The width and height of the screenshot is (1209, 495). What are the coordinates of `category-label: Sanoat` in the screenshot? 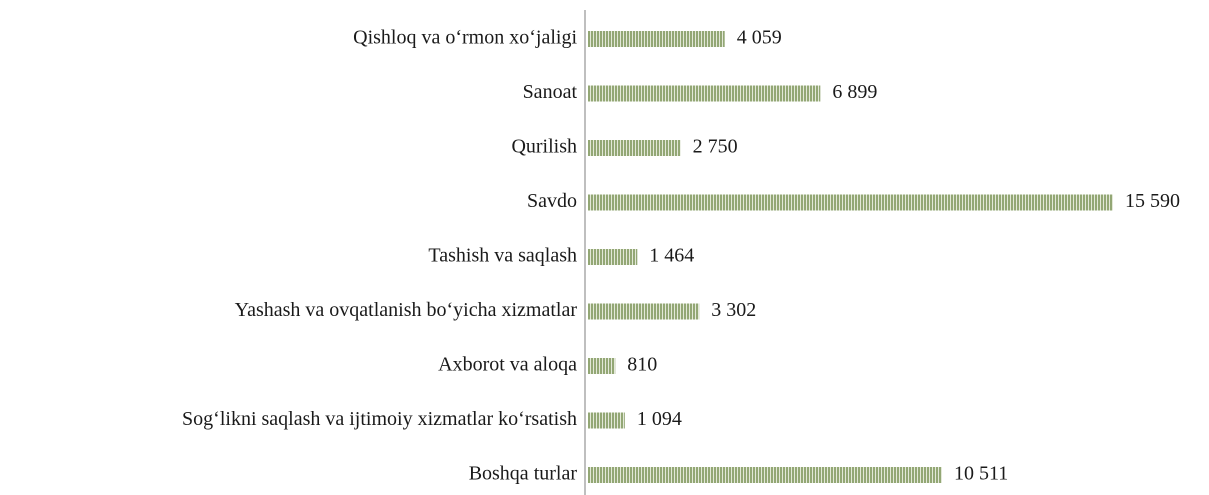 It's located at (550, 92).